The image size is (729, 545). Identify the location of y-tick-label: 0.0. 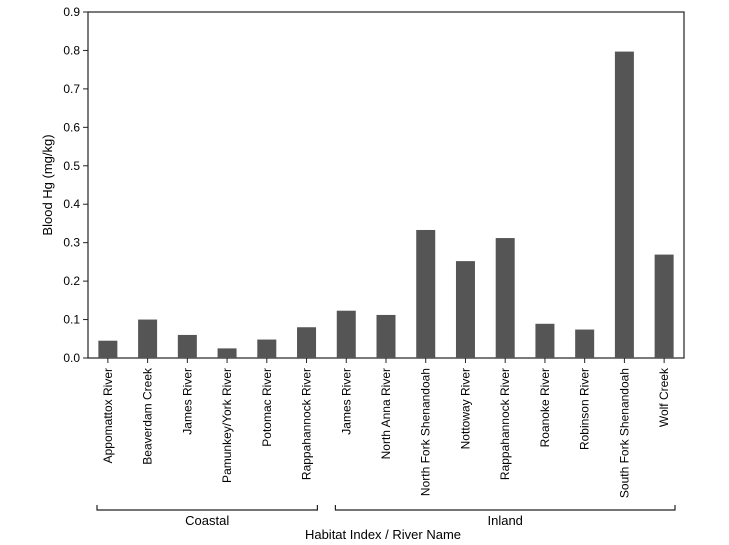
(71, 358).